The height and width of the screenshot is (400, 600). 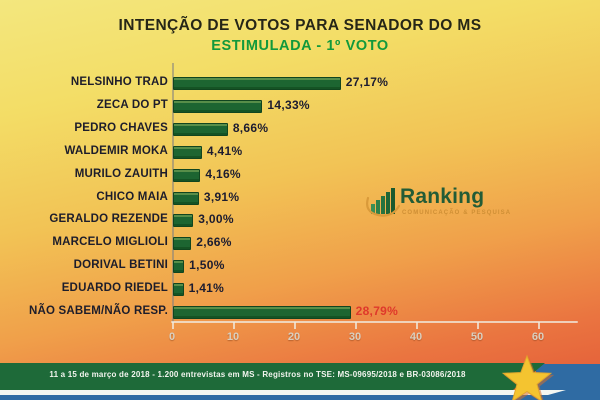 What do you see at coordinates (206, 288) in the screenshot?
I see `value-label: 1,41%` at bounding box center [206, 288].